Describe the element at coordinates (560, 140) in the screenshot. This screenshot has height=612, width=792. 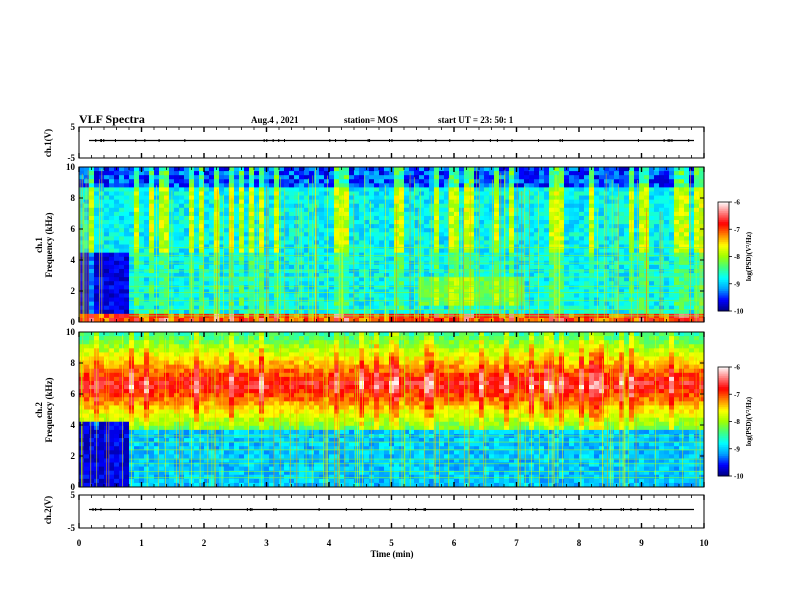
I see `waveform-spike` at that location.